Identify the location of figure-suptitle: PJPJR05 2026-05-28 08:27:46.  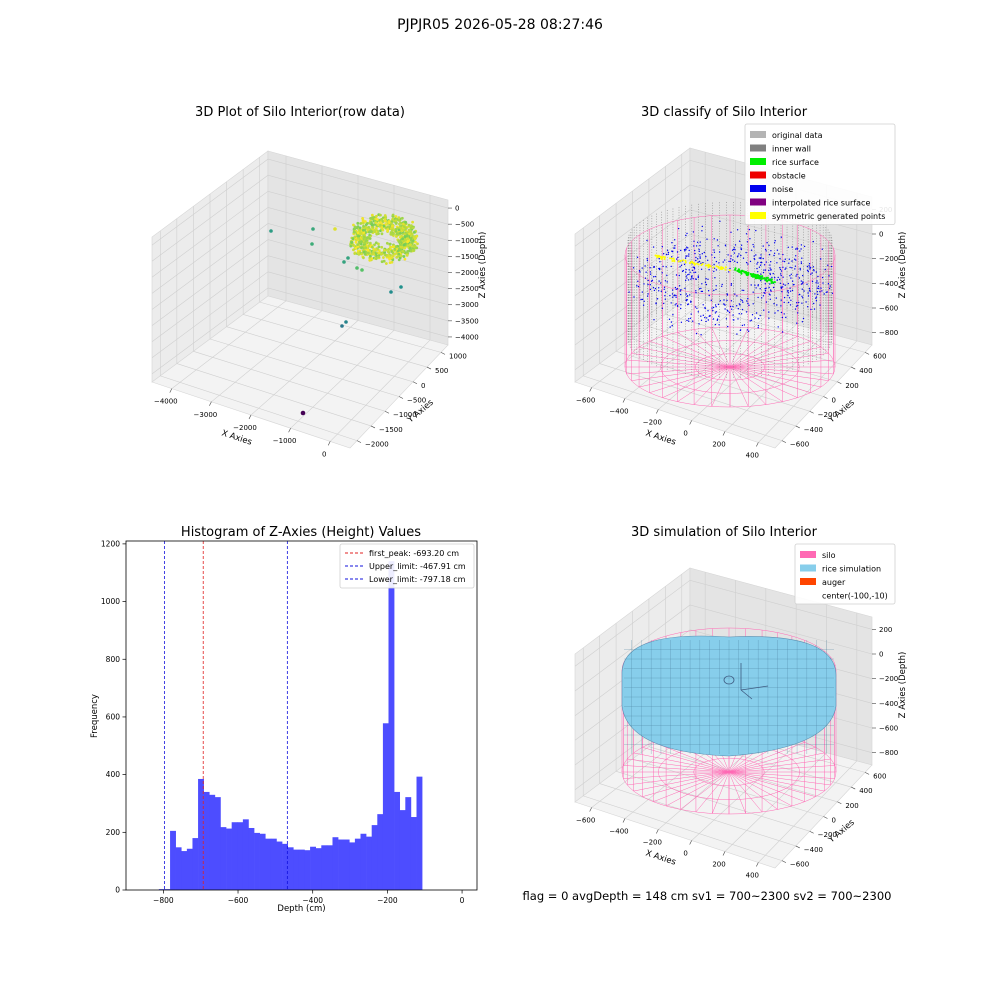
(500, 25).